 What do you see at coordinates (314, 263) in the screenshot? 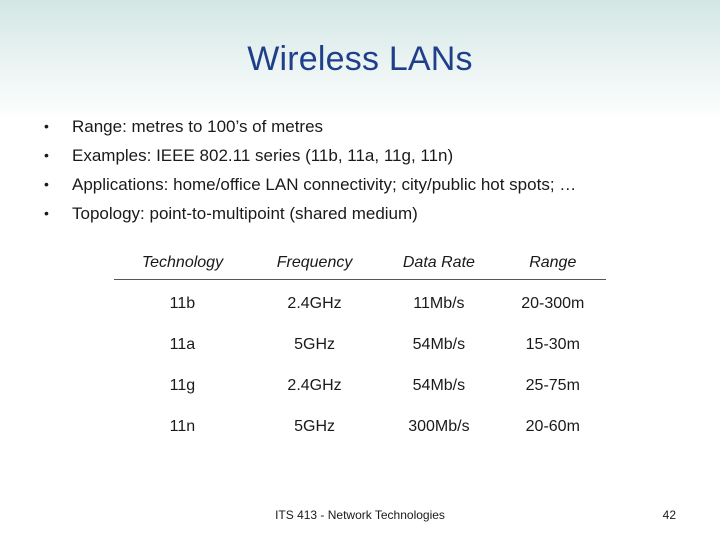
I see `column-header-frequency: Frequency` at bounding box center [314, 263].